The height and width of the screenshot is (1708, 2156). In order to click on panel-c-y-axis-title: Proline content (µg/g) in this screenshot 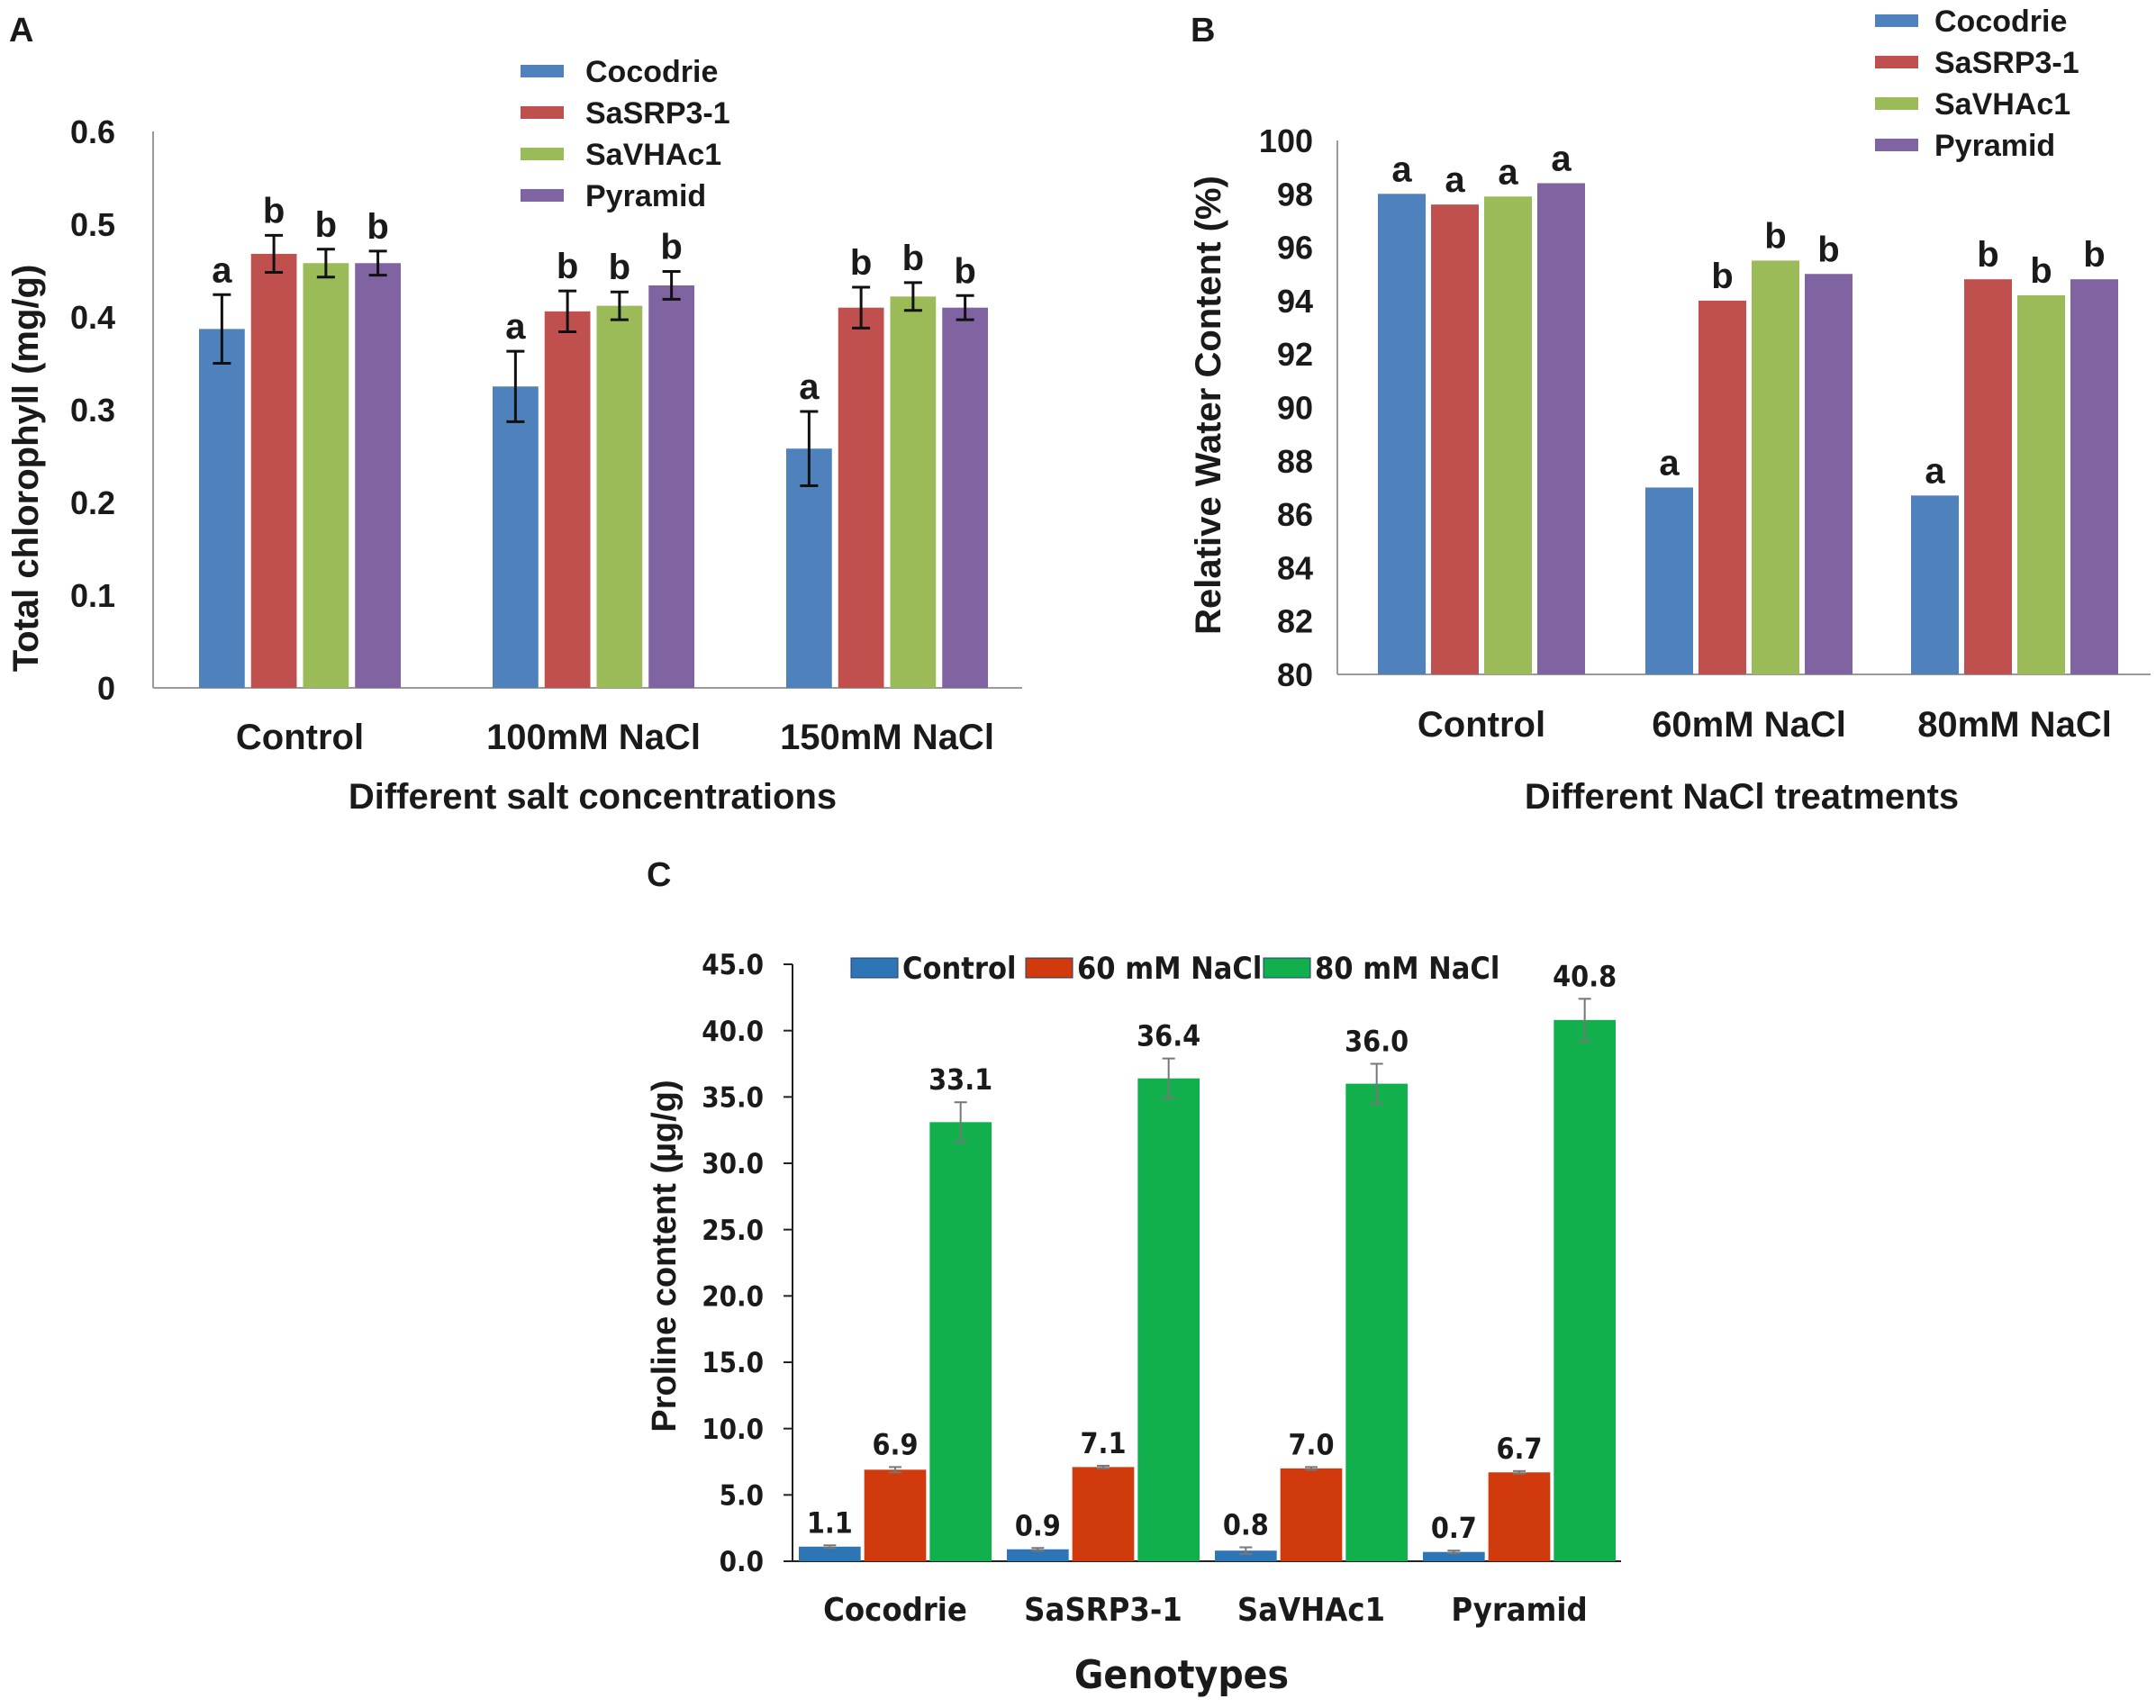, I will do `click(665, 1256)`.